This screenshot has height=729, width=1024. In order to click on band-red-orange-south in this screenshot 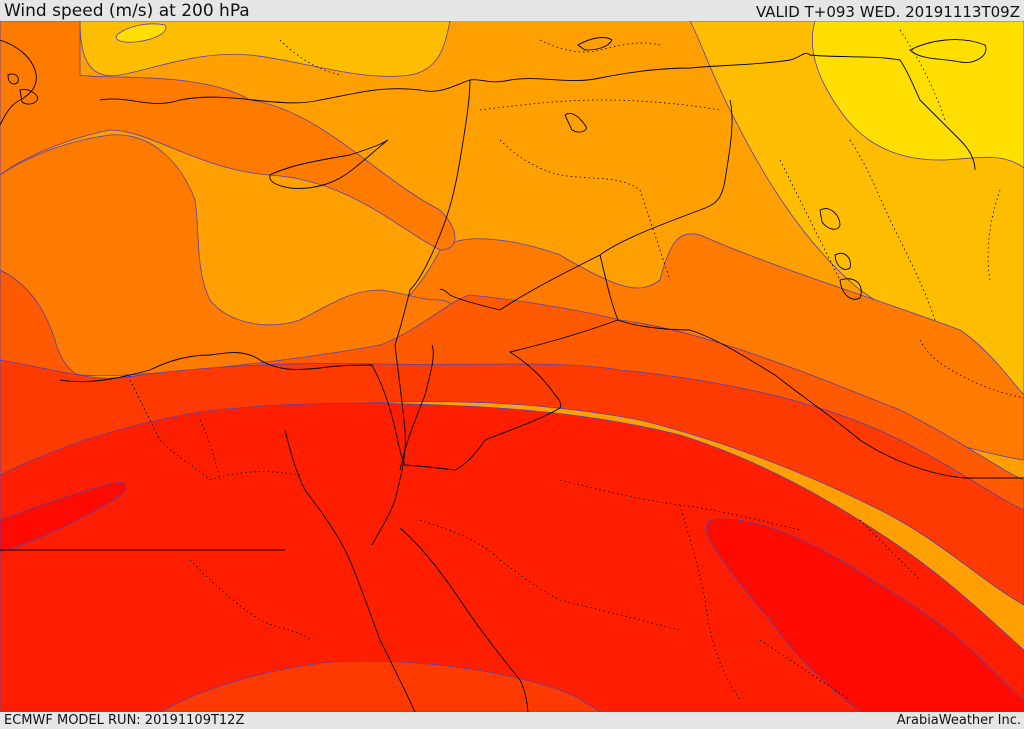, I will do `click(380, 686)`.